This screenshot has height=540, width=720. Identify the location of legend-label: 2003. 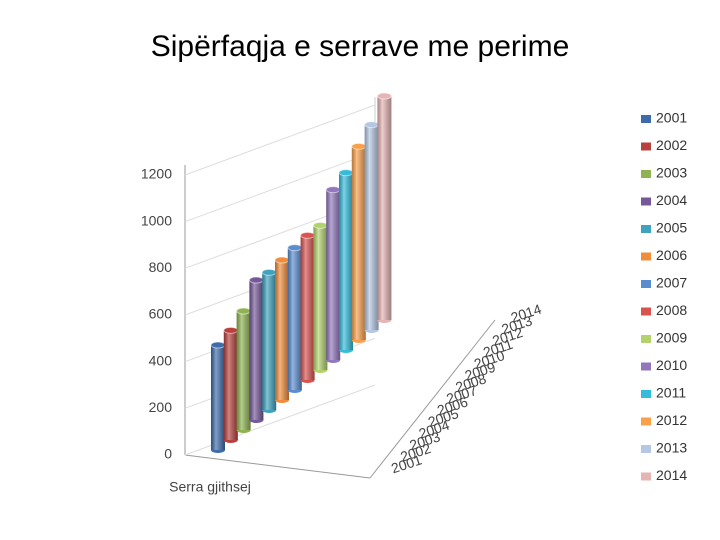
(671, 173).